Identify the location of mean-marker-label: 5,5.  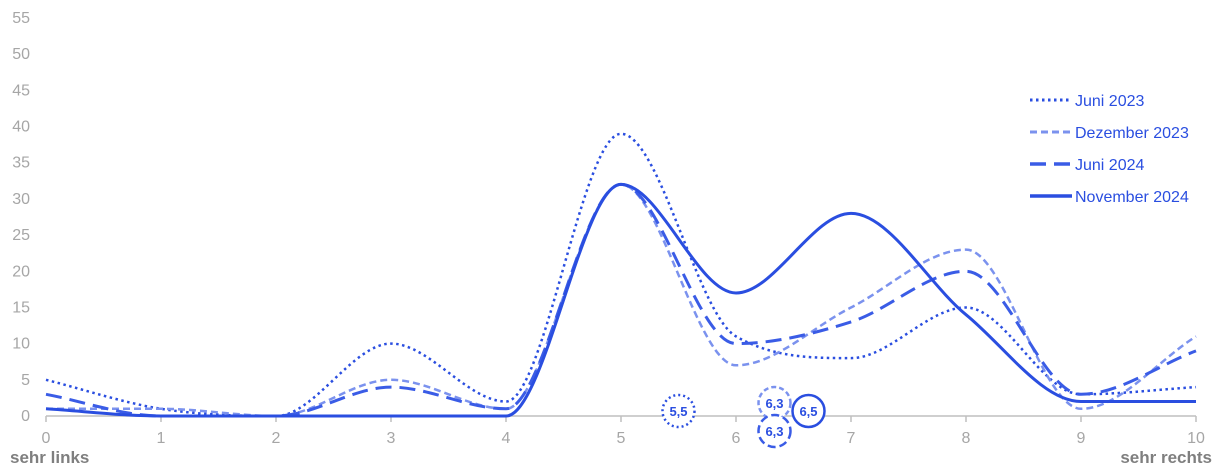
(678, 411).